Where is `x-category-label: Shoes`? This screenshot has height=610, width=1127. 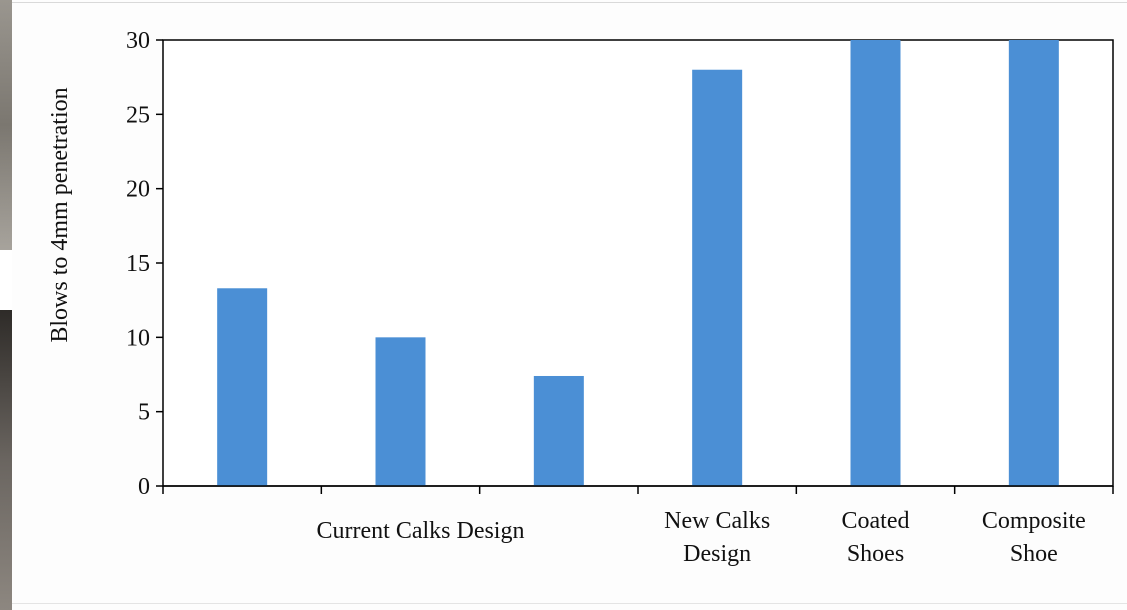
x-category-label: Shoes is located at coordinates (875, 554).